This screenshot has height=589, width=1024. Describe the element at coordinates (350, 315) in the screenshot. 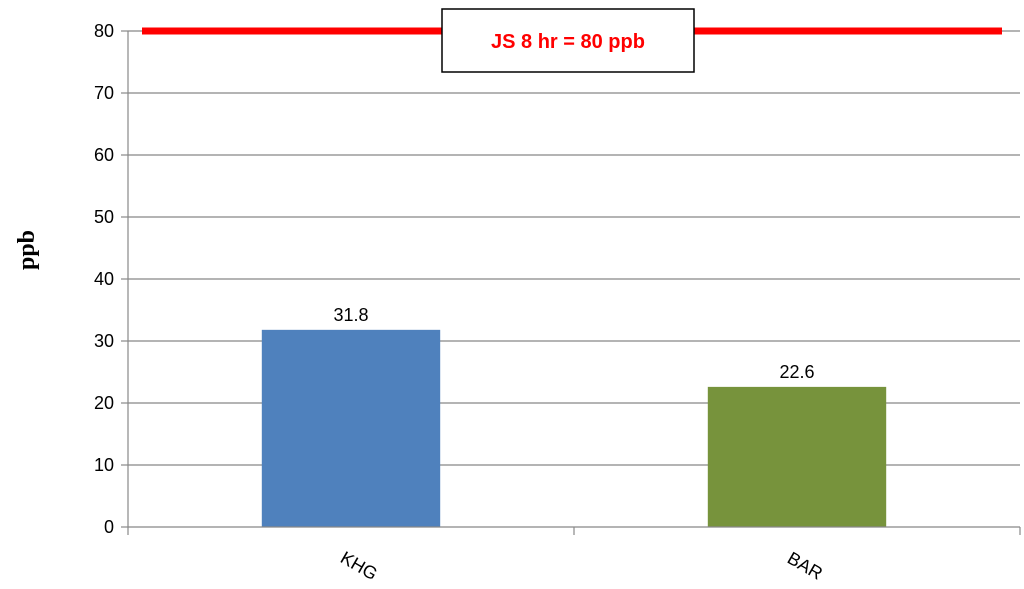

I see `data-label-khg: 31.8` at that location.